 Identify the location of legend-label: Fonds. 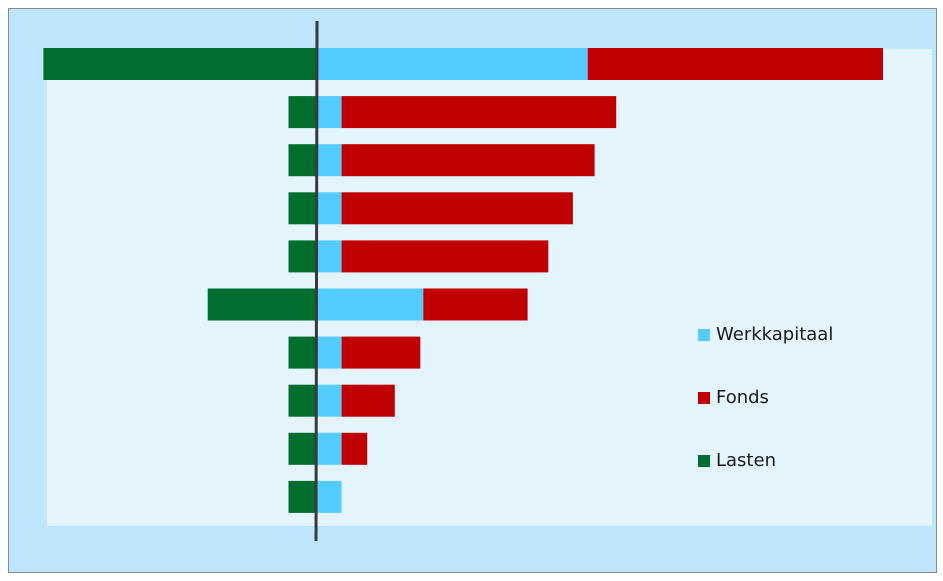
(742, 397).